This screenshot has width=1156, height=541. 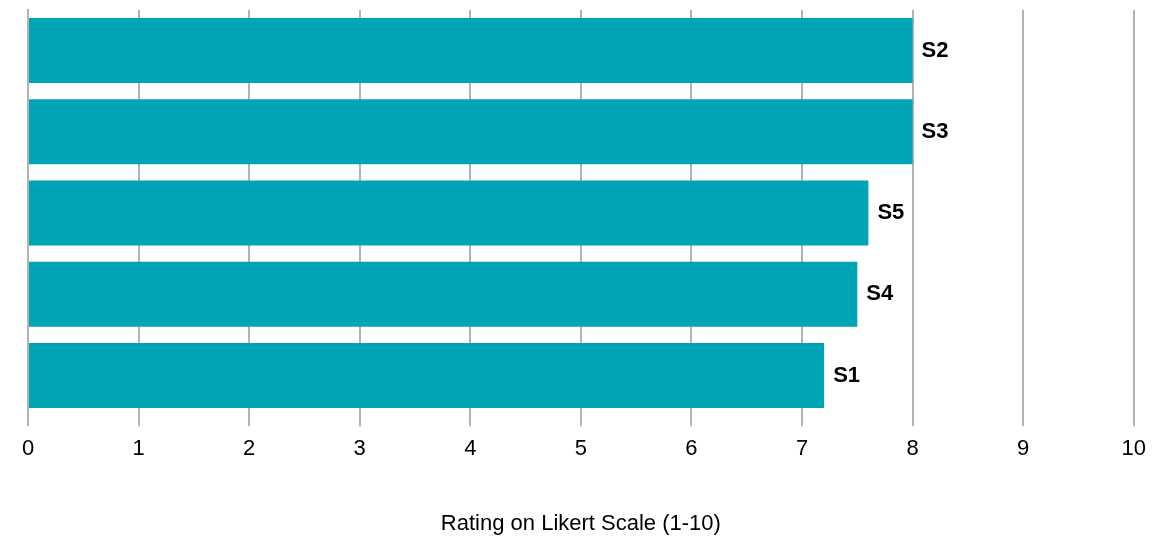 What do you see at coordinates (847, 374) in the screenshot?
I see `y-tick-label: S1` at bounding box center [847, 374].